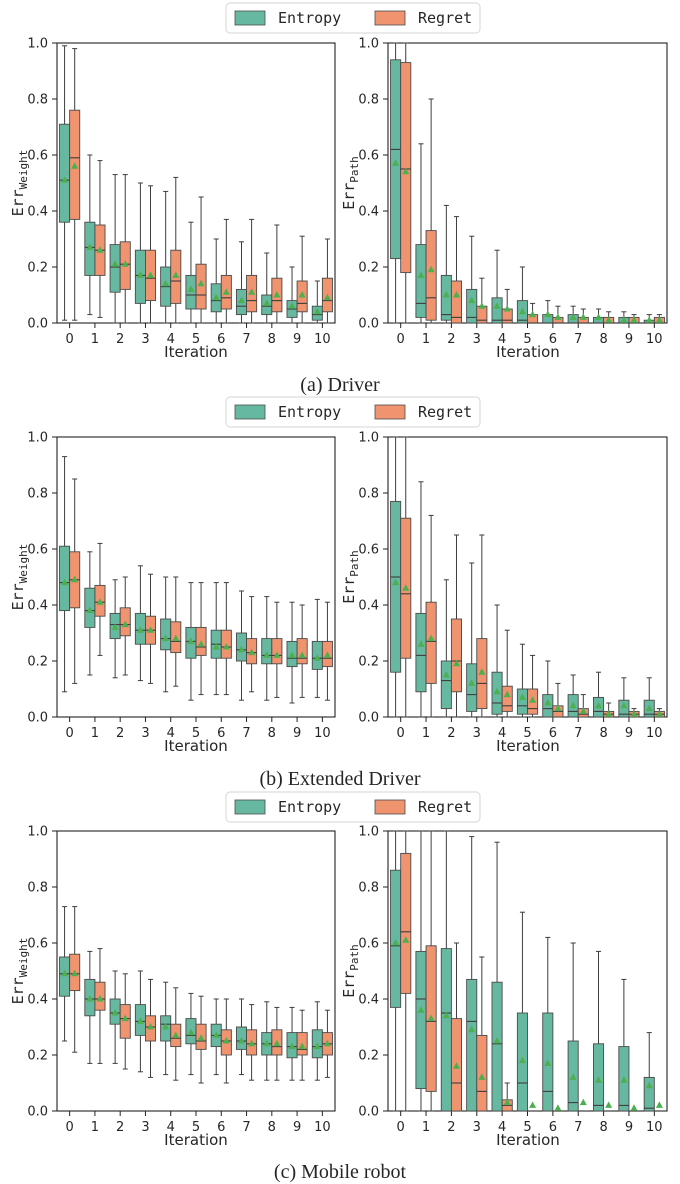  Describe the element at coordinates (120, 733) in the screenshot. I see `x-tick-label: 2` at that location.